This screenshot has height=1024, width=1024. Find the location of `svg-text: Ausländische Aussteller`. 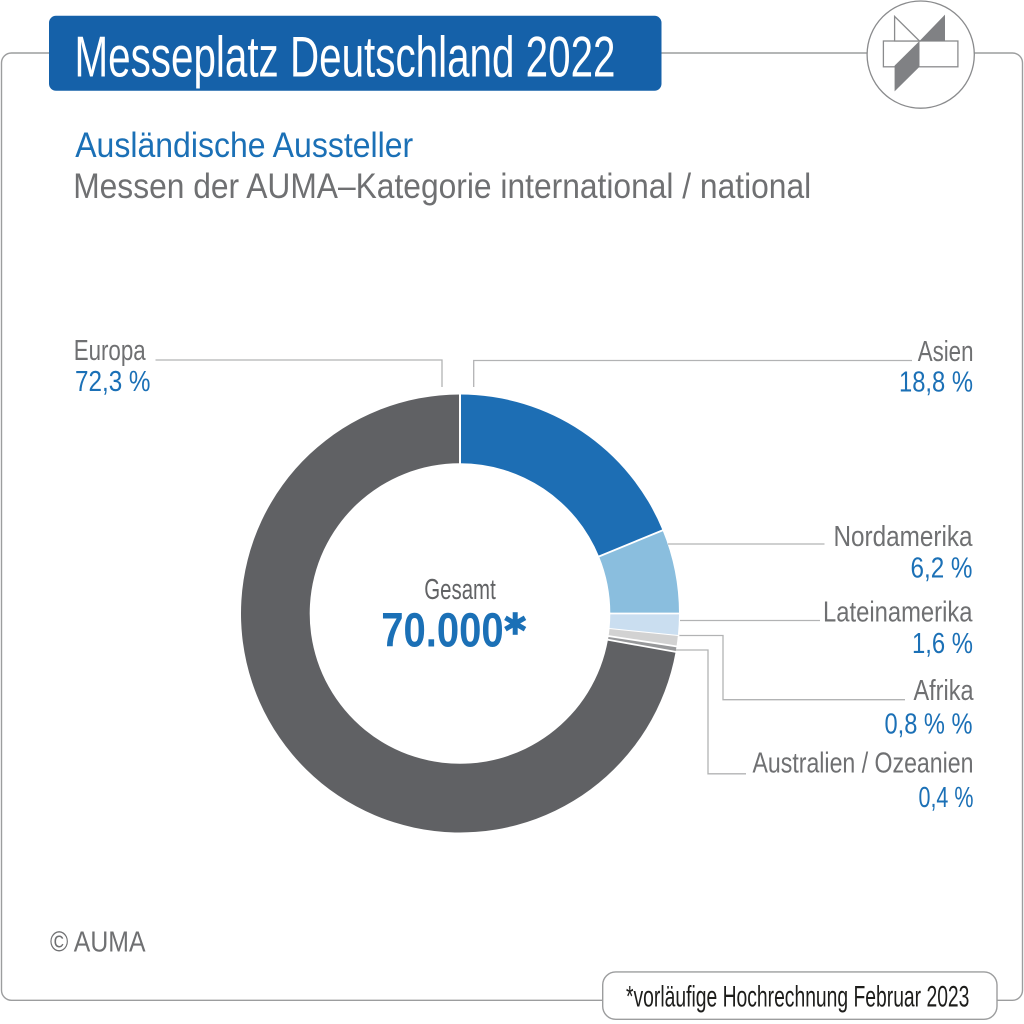

svg-text: Ausländische Aussteller is located at coordinates (244, 145).